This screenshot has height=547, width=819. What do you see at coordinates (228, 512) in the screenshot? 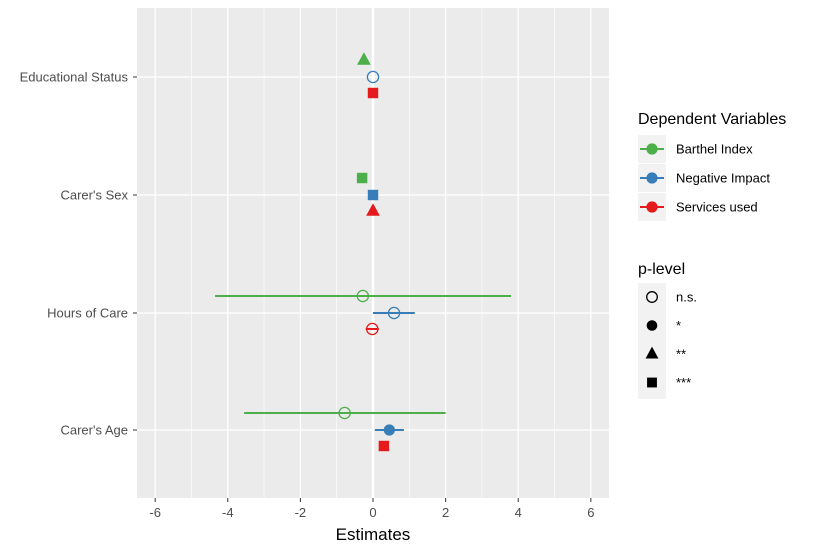
I see `x-tick-label: -4` at bounding box center [228, 512].